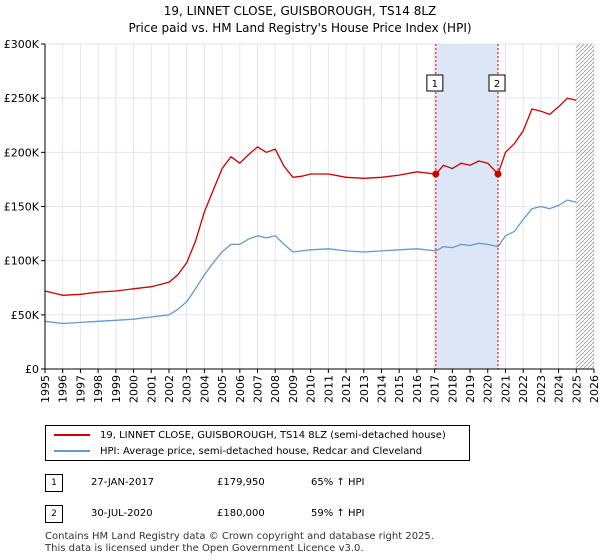  Describe the element at coordinates (435, 389) in the screenshot. I see `x-tick-label: 2017` at that location.